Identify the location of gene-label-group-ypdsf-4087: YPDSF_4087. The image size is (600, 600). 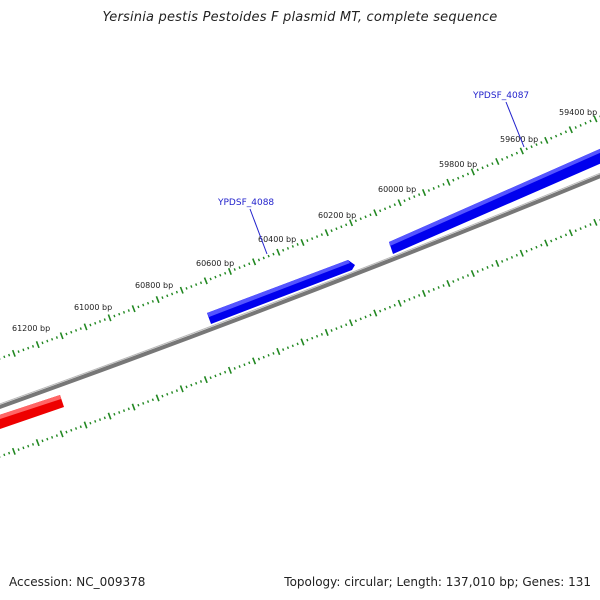
(500, 119).